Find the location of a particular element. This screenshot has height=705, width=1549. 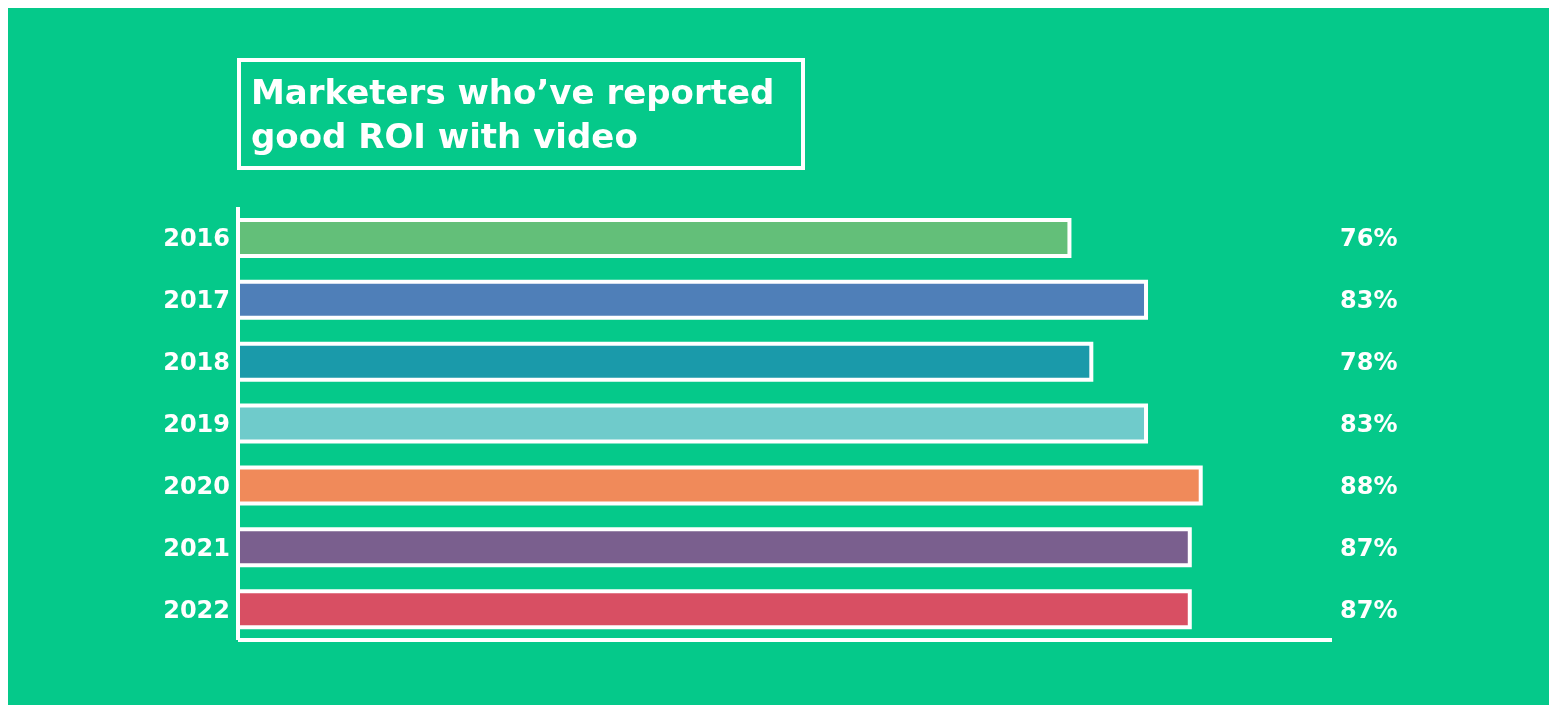

y-tick-label: 2020 is located at coordinates (196, 485).